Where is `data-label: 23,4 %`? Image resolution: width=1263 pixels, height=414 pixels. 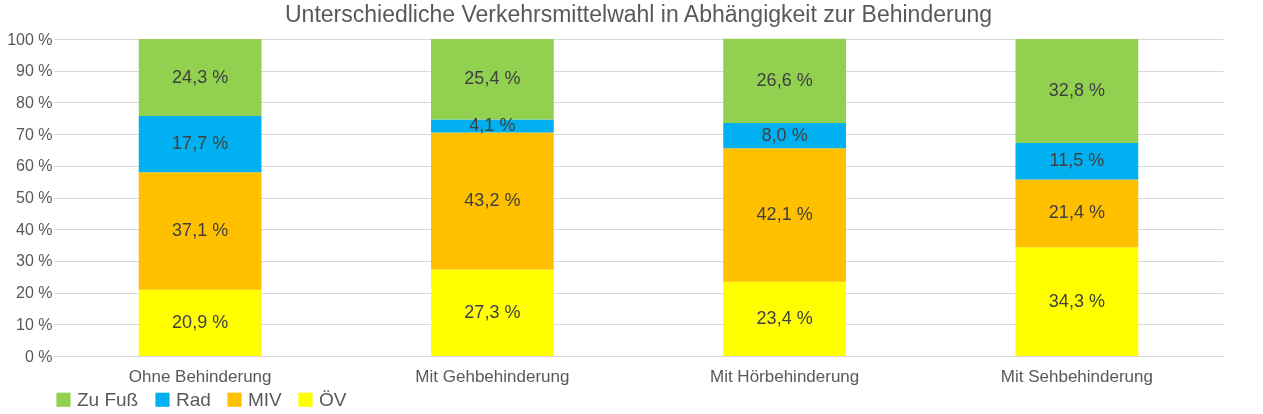 data-label: 23,4 % is located at coordinates (784, 317).